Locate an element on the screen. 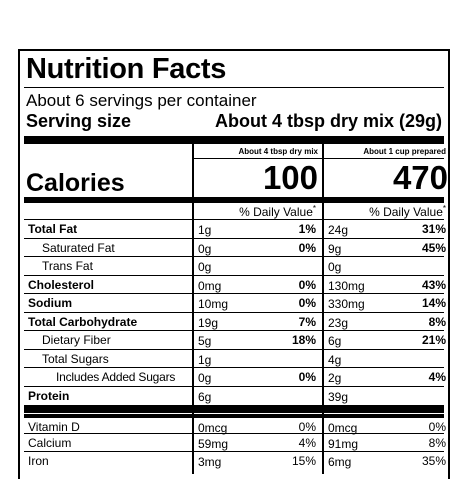  title-divider is located at coordinates (234, 87).